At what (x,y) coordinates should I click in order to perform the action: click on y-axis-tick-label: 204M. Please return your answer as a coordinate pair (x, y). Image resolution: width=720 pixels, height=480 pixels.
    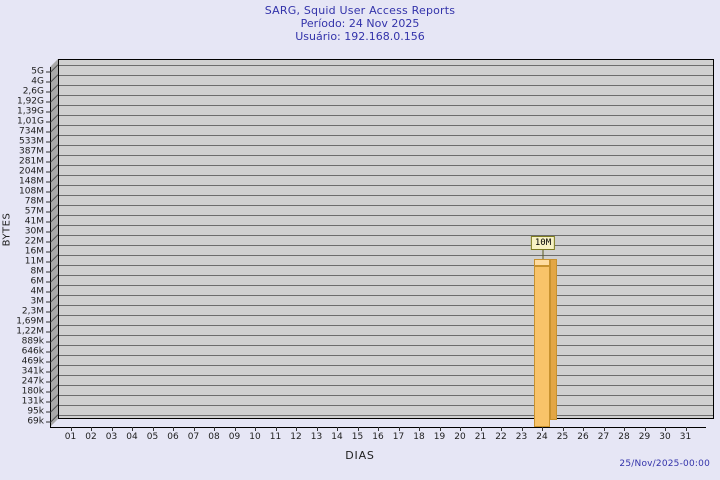
    Looking at the image, I should click on (31, 171).